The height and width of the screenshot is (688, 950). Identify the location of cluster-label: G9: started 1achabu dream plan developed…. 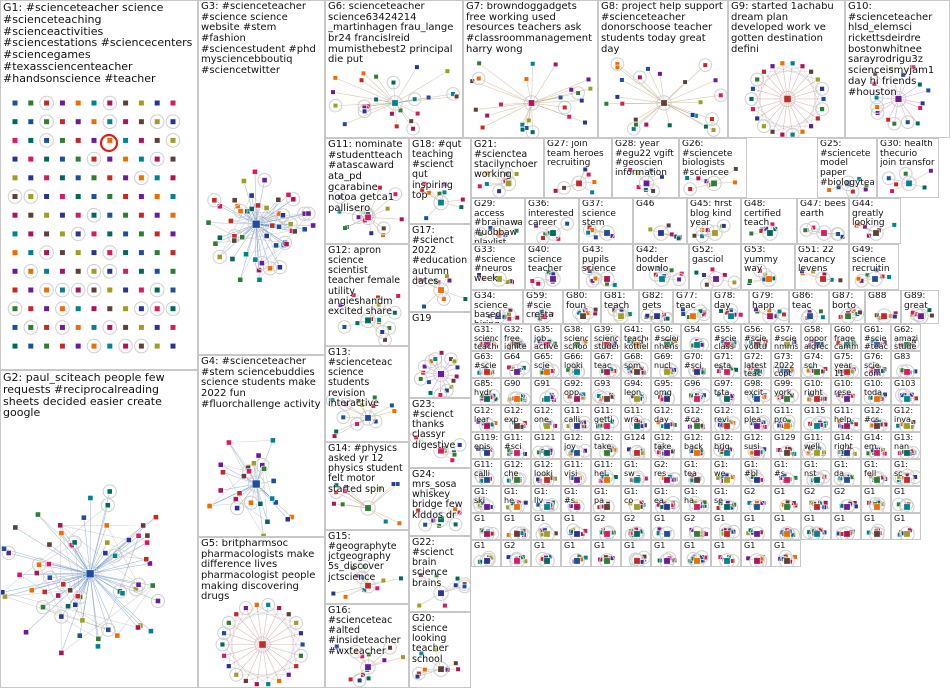
(782, 28).